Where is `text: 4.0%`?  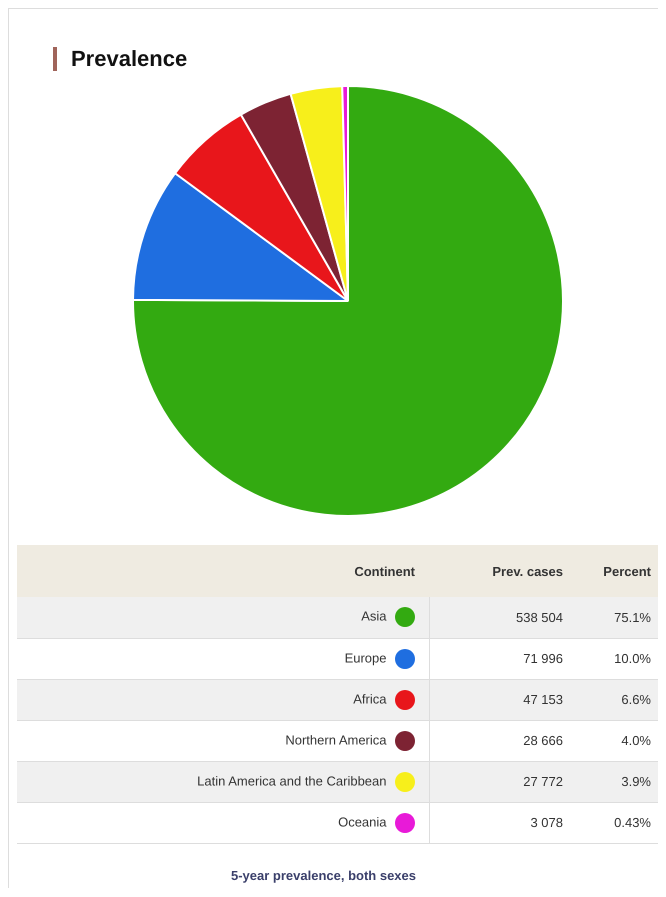 text: 4.0% is located at coordinates (636, 741).